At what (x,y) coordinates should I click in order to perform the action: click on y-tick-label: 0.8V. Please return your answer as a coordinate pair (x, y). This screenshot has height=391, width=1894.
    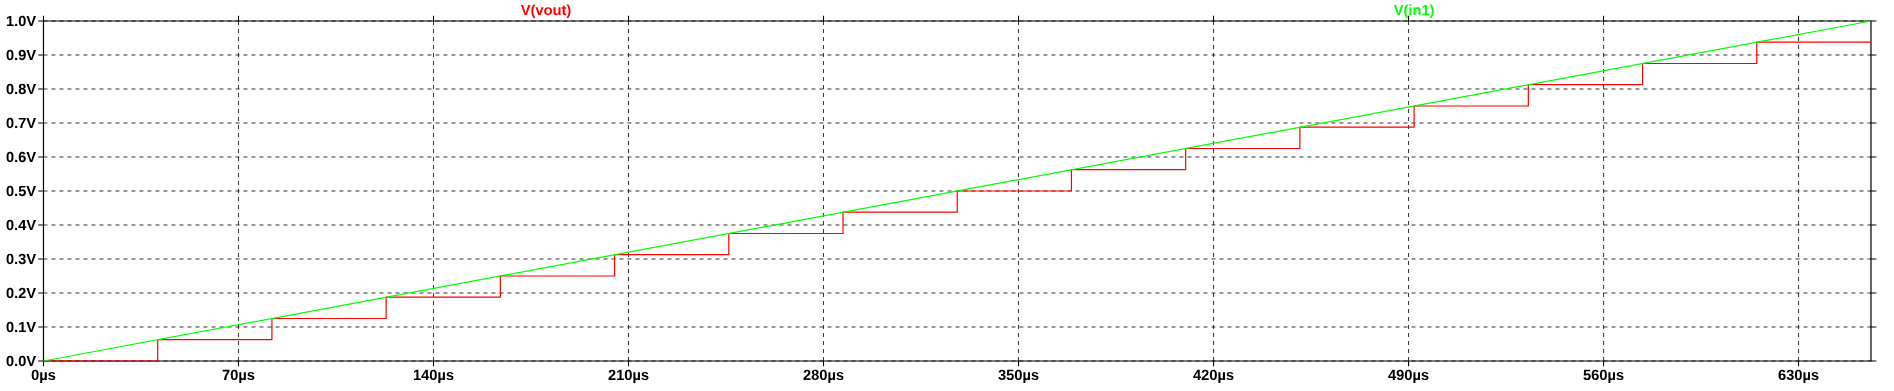
    Looking at the image, I should click on (21, 89).